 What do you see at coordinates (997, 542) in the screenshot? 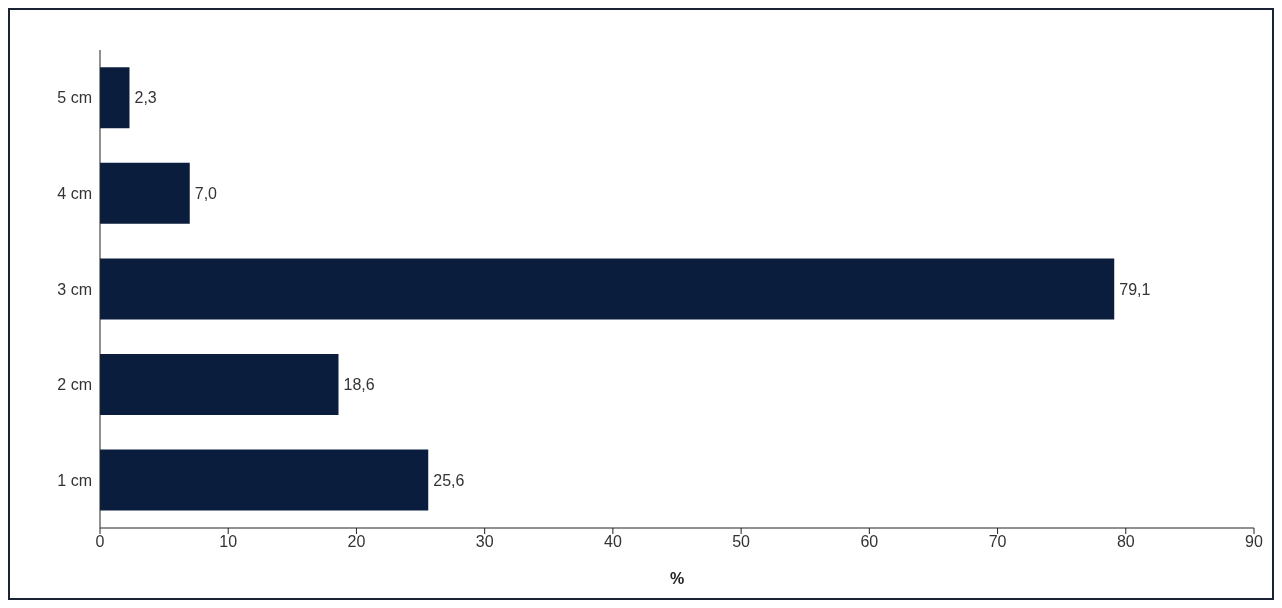
I see `x-tick-label: 70` at bounding box center [997, 542].